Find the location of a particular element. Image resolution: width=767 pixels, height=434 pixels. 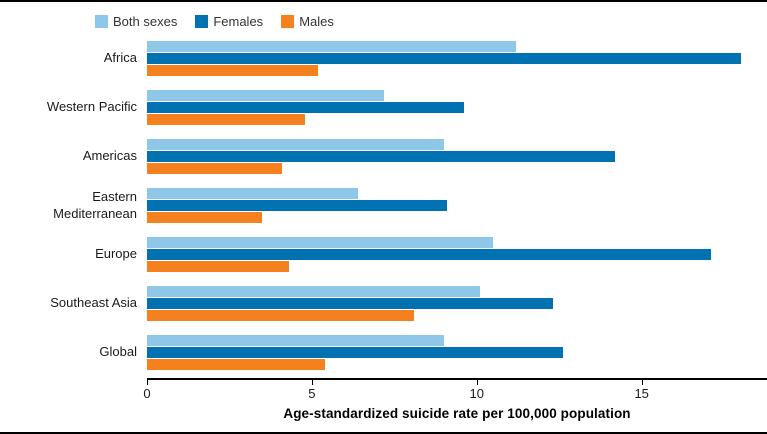

x-axis: 0 5 10 15 is located at coordinates (455, 391).